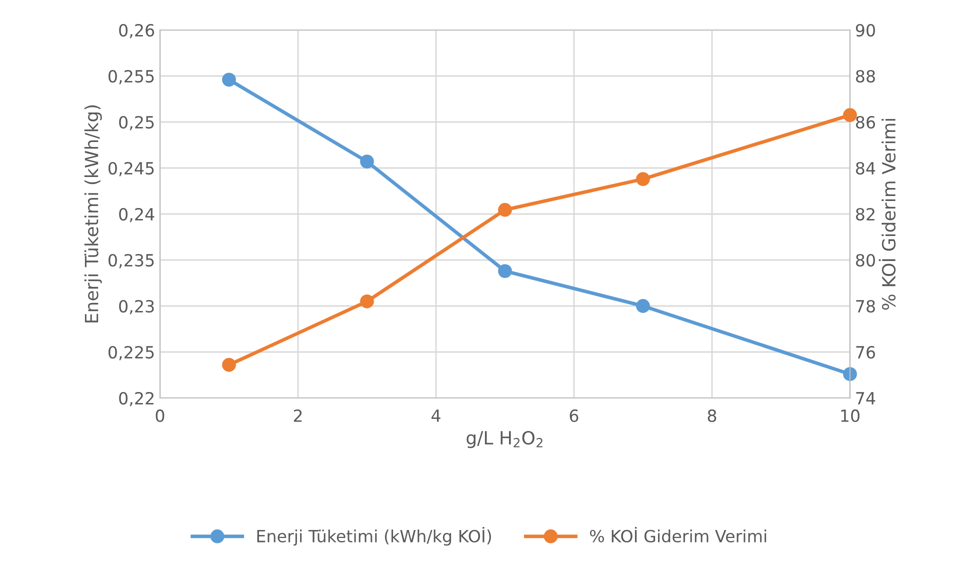 Image resolution: width=960 pixels, height=578 pixels. What do you see at coordinates (866, 122) in the screenshot?
I see `y2-tick-label: 86` at bounding box center [866, 122].